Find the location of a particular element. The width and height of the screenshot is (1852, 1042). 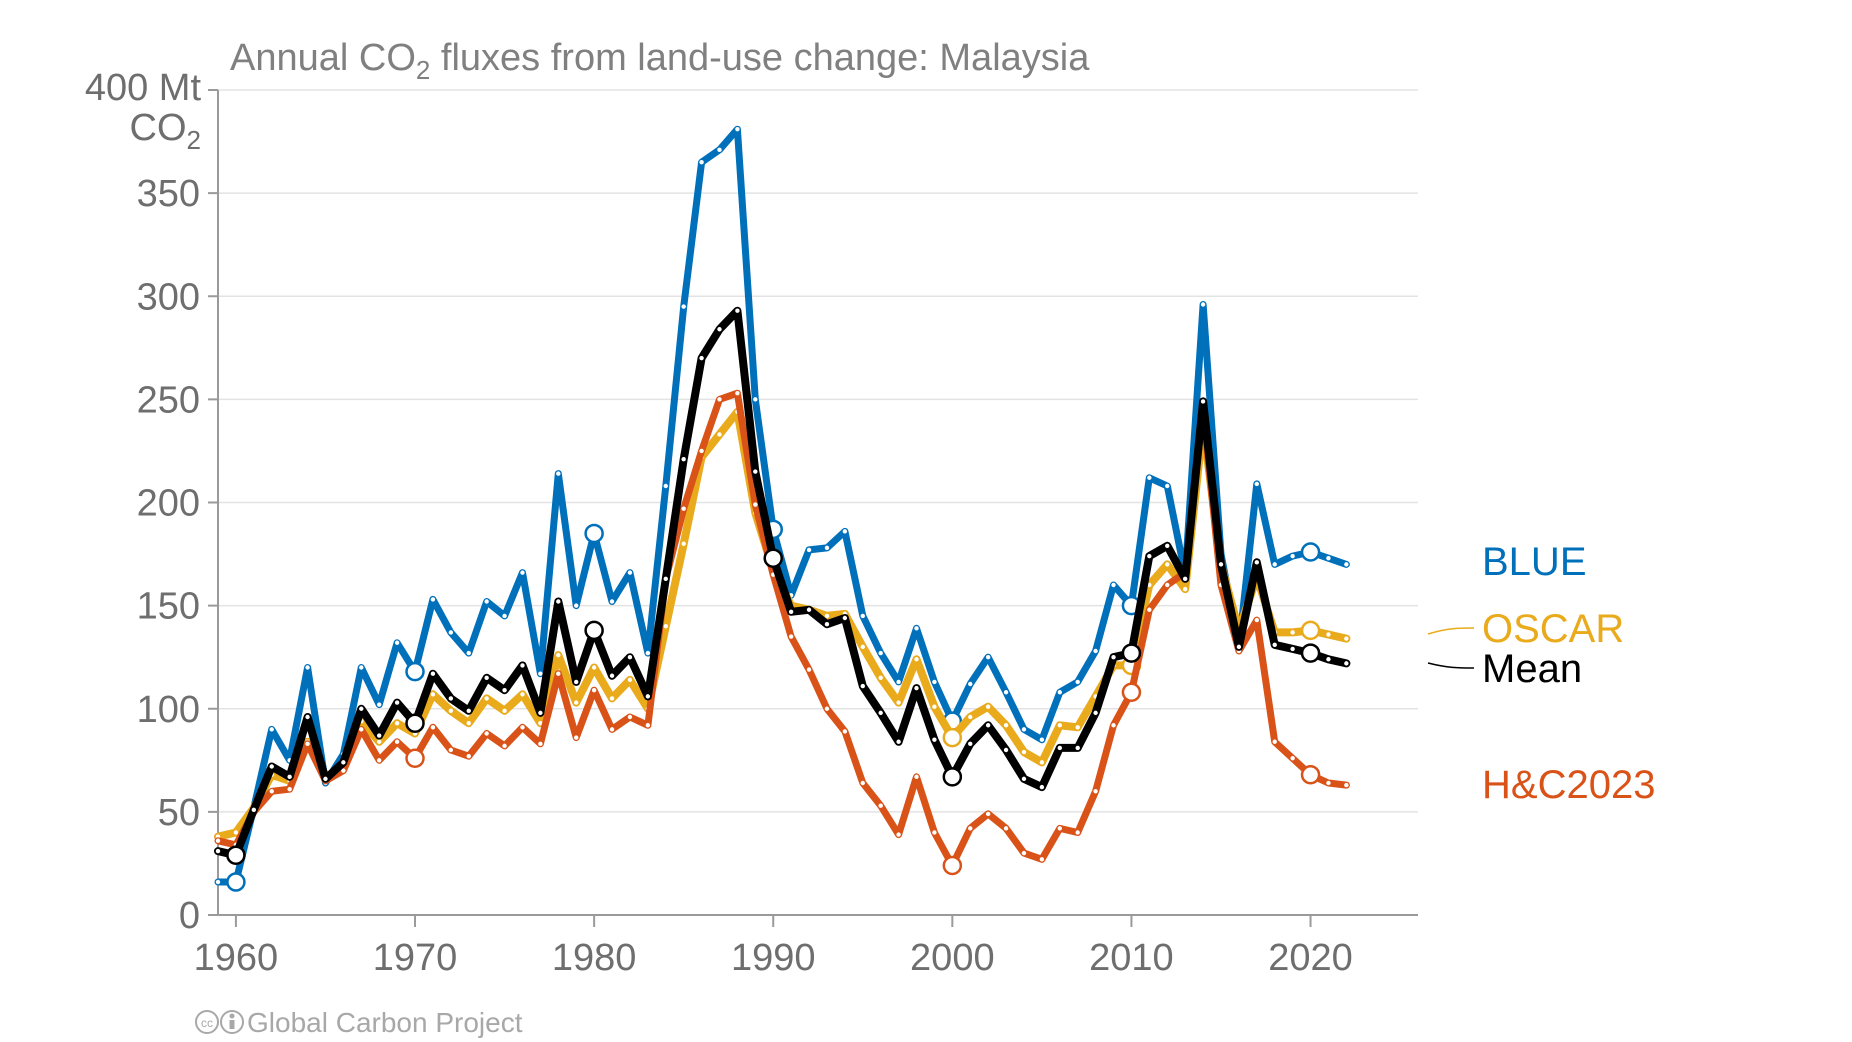

data-point-h-c2023-1978 is located at coordinates (558, 673).